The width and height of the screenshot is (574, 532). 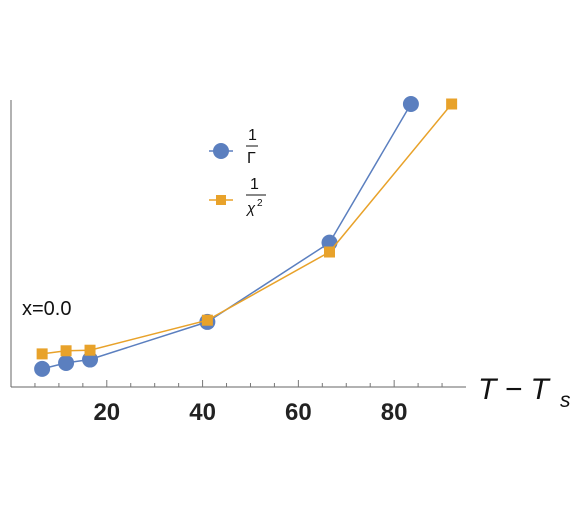 I want to click on x-axis-label-subscript: s, so click(x=565, y=400).